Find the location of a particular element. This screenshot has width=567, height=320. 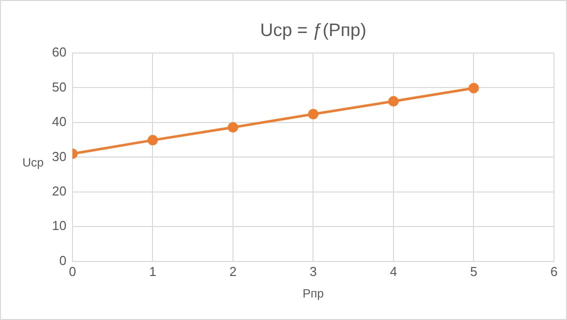

x-tick-label: 4 is located at coordinates (394, 271).